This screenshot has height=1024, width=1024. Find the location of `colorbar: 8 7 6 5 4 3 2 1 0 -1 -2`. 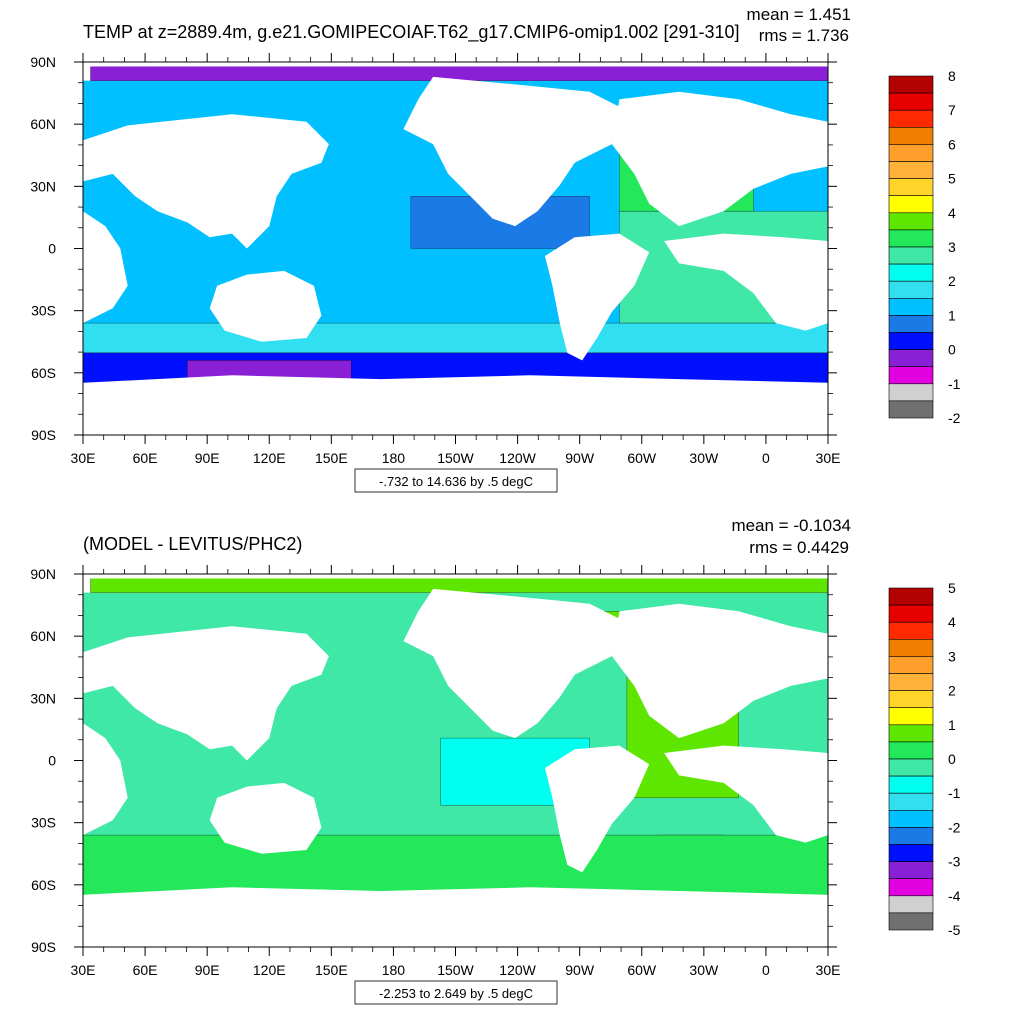

colorbar: 8 7 6 5 4 3 2 1 0 -1 -2 is located at coordinates (924, 247).